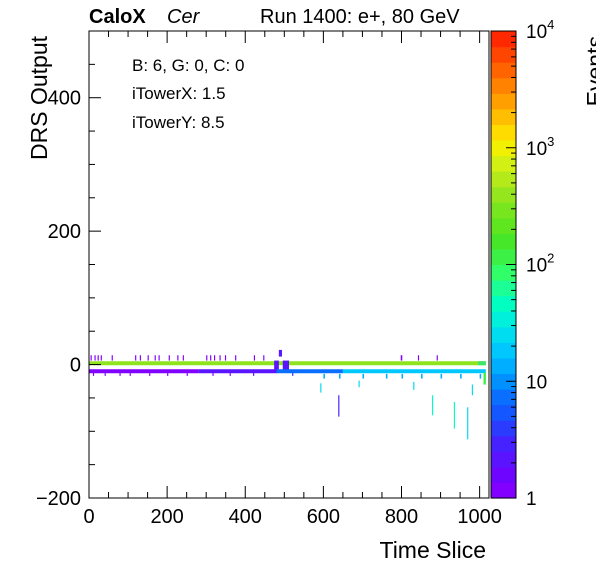 The image size is (596, 572). Describe the element at coordinates (58, 499) in the screenshot. I see `y-tick-label: −200` at that location.